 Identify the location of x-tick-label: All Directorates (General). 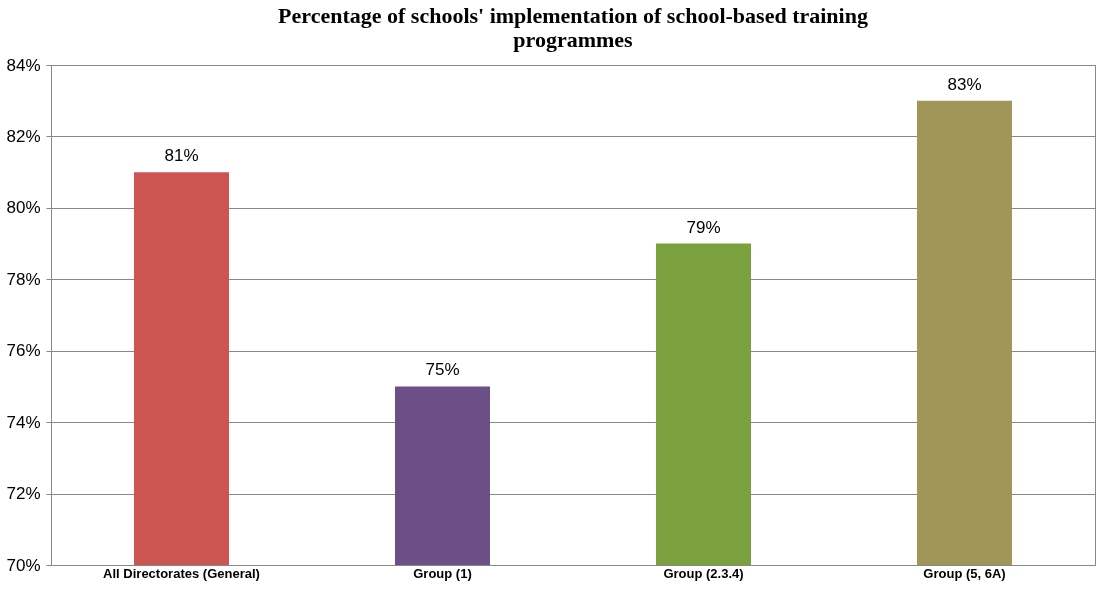
(181, 573).